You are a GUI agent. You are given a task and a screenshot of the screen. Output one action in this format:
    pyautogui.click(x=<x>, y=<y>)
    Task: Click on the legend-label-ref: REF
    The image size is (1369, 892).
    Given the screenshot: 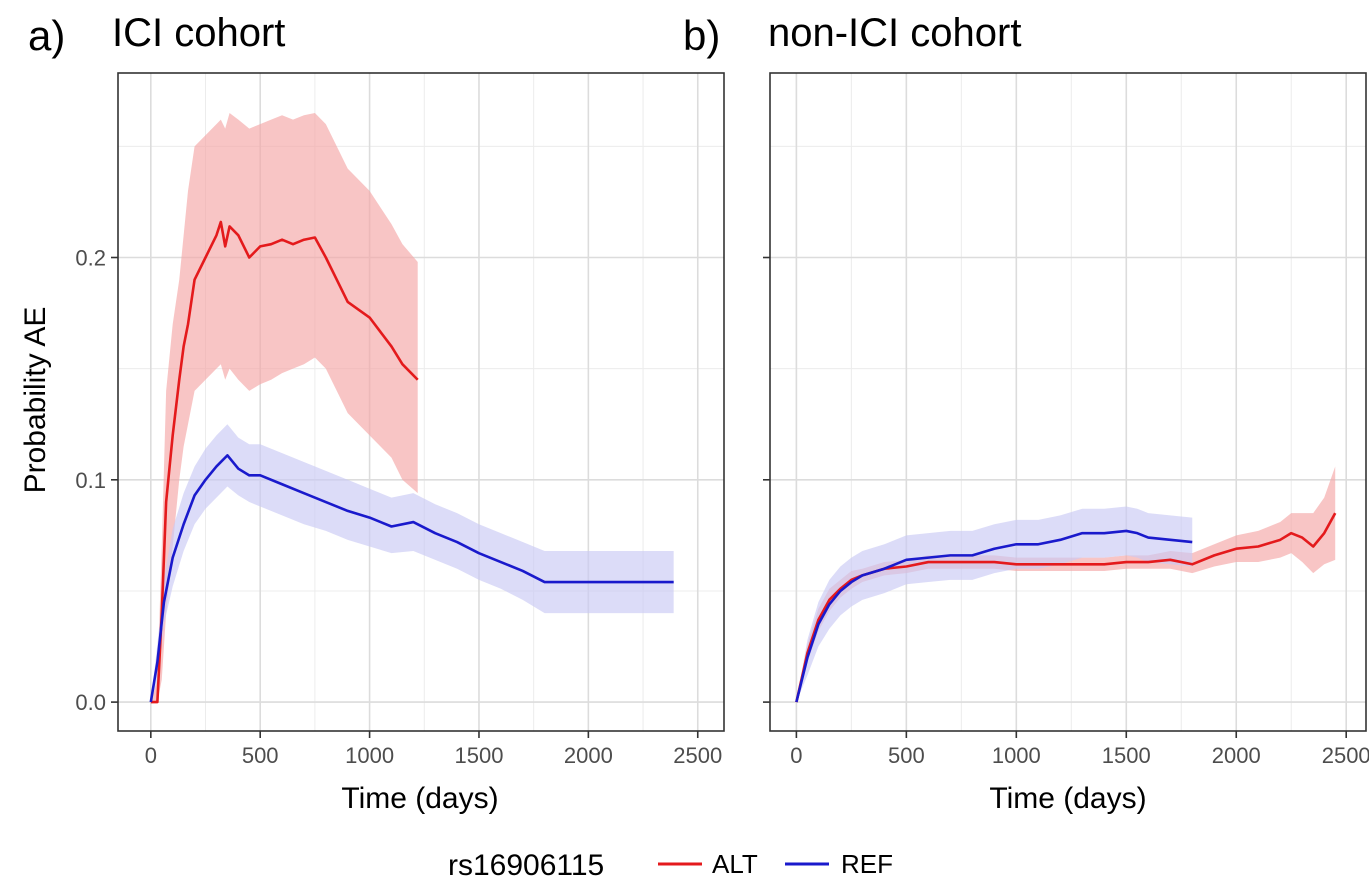 What is the action you would take?
    pyautogui.click(x=867, y=864)
    